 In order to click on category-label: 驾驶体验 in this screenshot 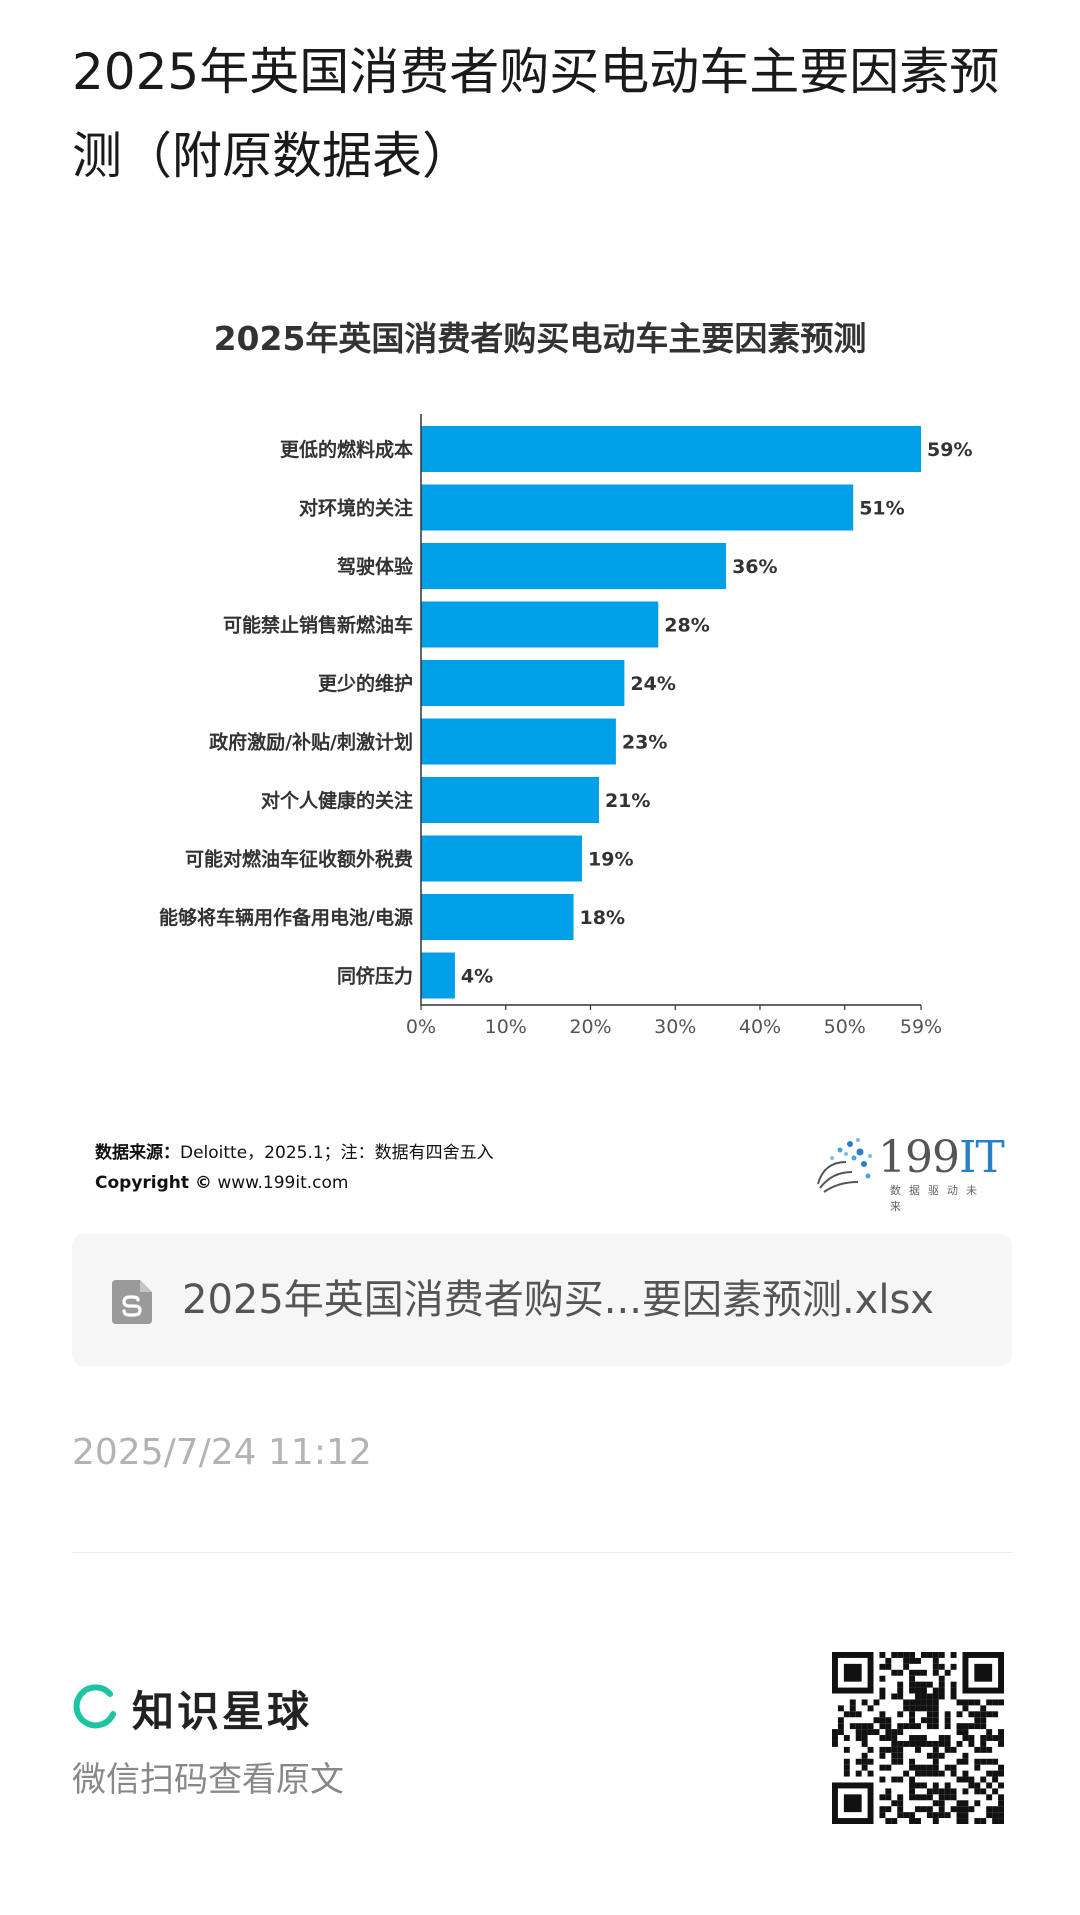, I will do `click(375, 566)`.